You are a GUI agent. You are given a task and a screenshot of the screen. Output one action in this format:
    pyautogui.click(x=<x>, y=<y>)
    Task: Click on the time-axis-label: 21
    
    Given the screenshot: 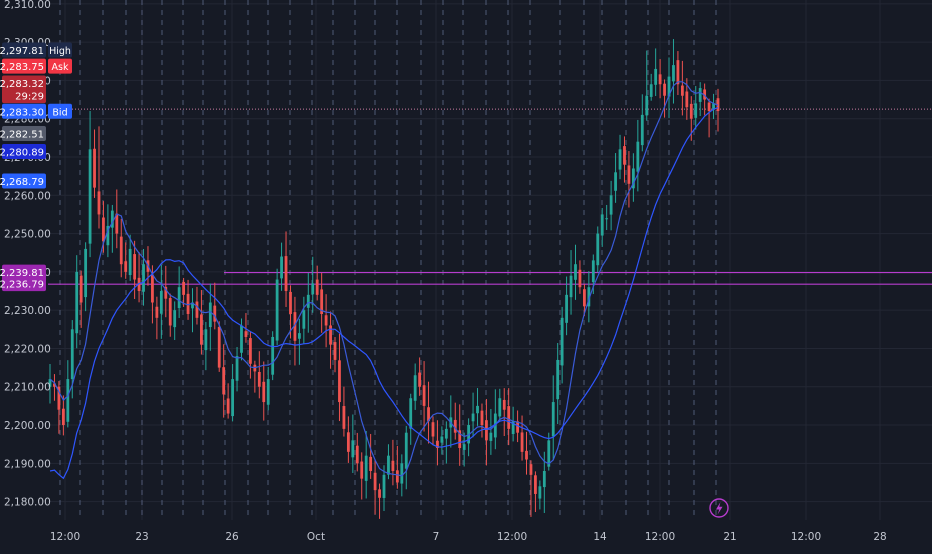 What is the action you would take?
    pyautogui.click(x=729, y=537)
    